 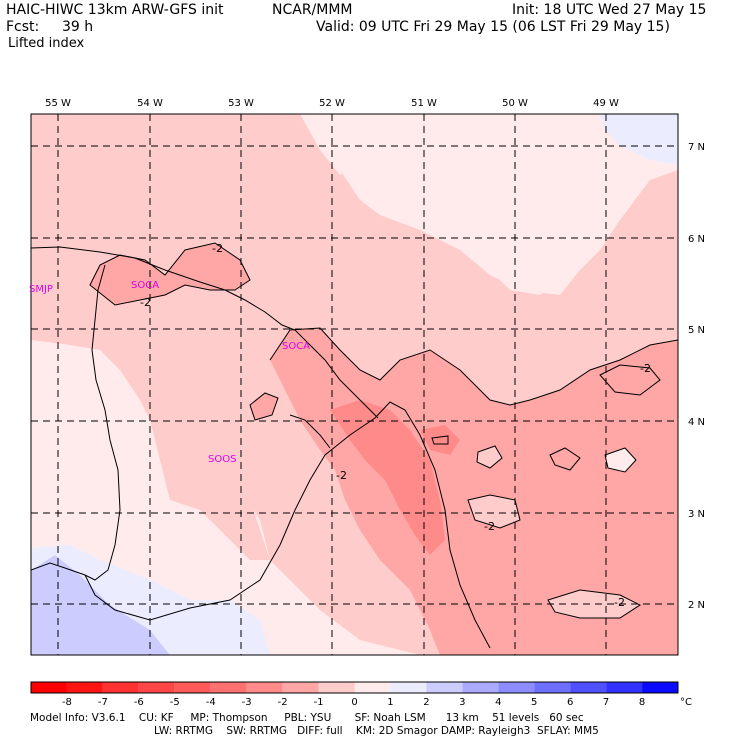 What do you see at coordinates (387, 477) in the screenshot?
I see `shade-minus4-minus3` at bounding box center [387, 477].